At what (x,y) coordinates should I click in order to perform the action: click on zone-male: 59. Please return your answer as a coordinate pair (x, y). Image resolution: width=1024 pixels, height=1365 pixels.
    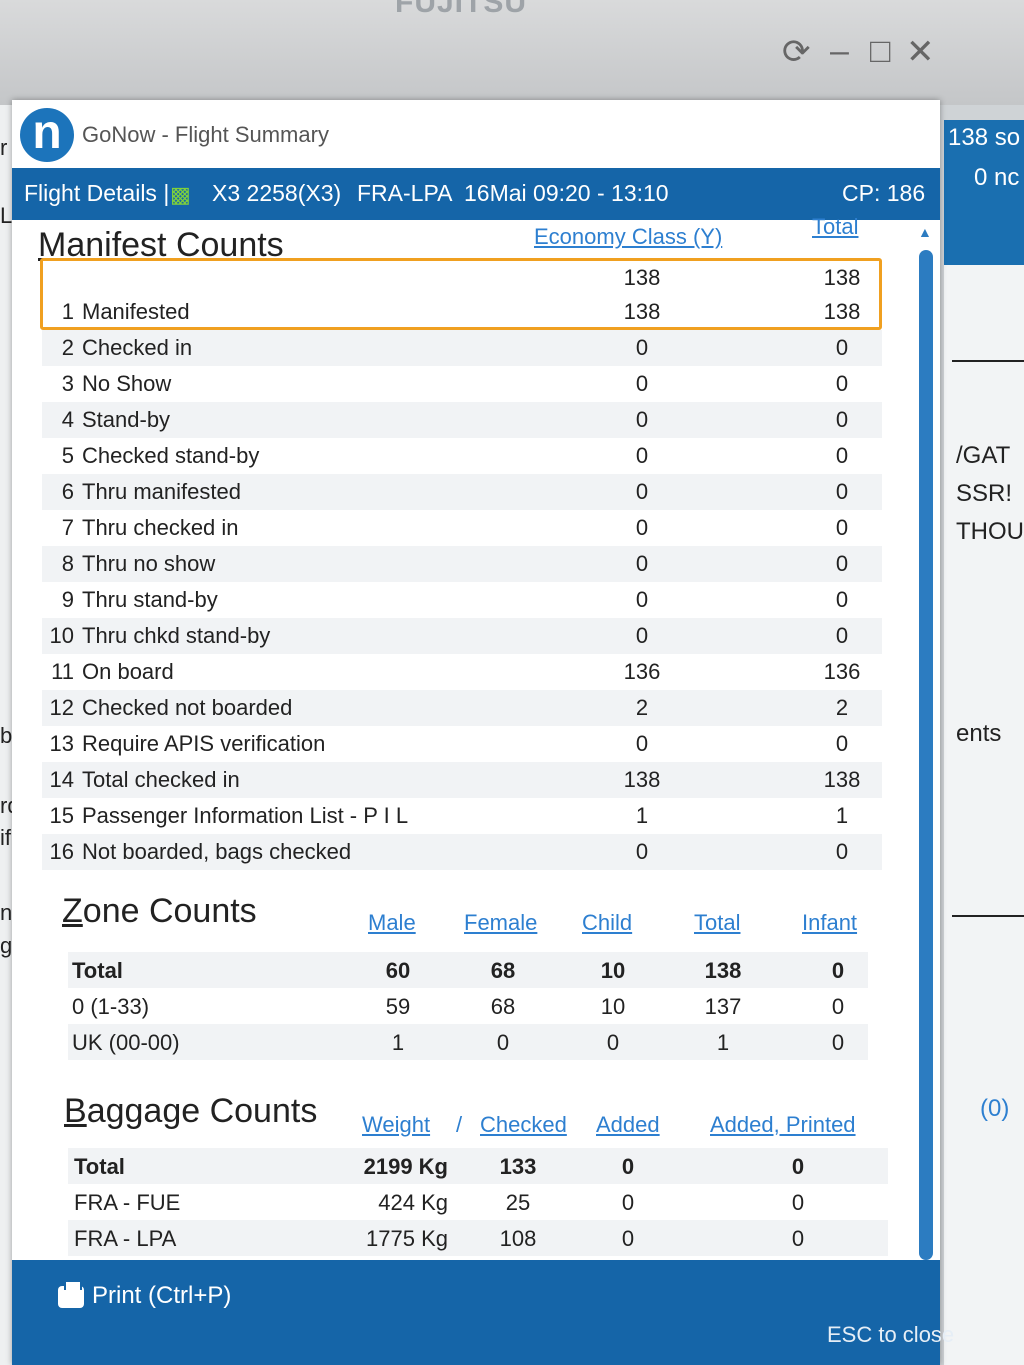
    Looking at the image, I should click on (398, 1006).